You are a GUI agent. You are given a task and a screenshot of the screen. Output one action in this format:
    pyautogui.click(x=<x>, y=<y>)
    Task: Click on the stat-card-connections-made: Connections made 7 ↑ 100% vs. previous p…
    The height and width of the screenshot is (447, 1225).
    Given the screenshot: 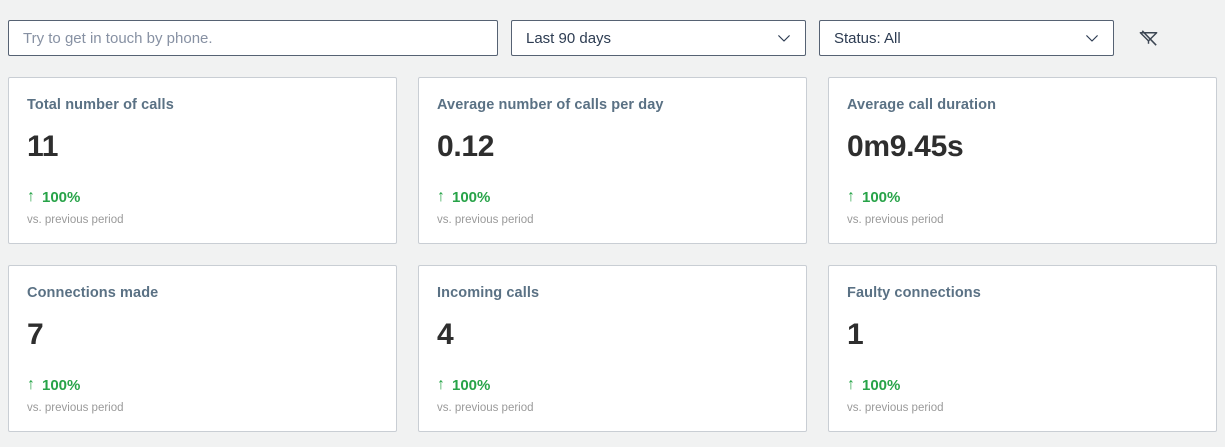 What is the action you would take?
    pyautogui.click(x=202, y=348)
    